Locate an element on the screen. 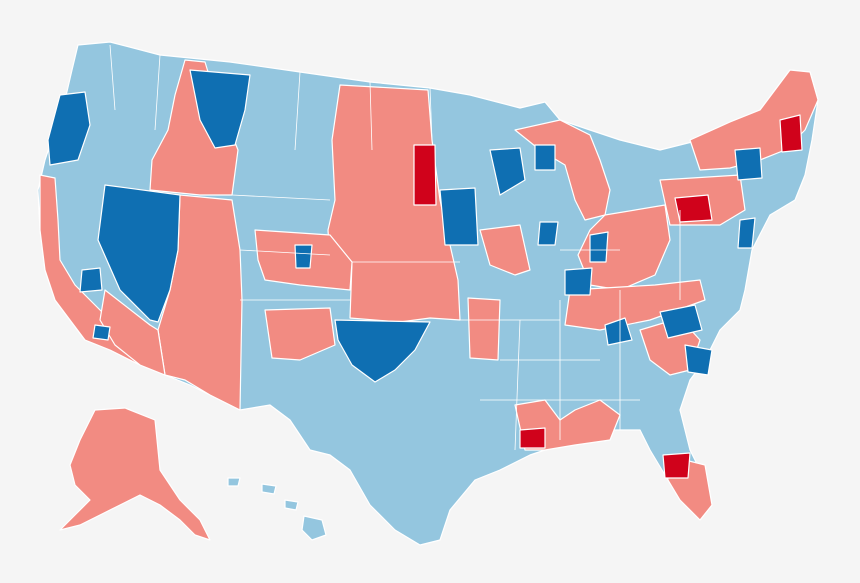 Image resolution: width=860 pixels, height=583 pixels. region-indiana-blue is located at coordinates (599, 247).